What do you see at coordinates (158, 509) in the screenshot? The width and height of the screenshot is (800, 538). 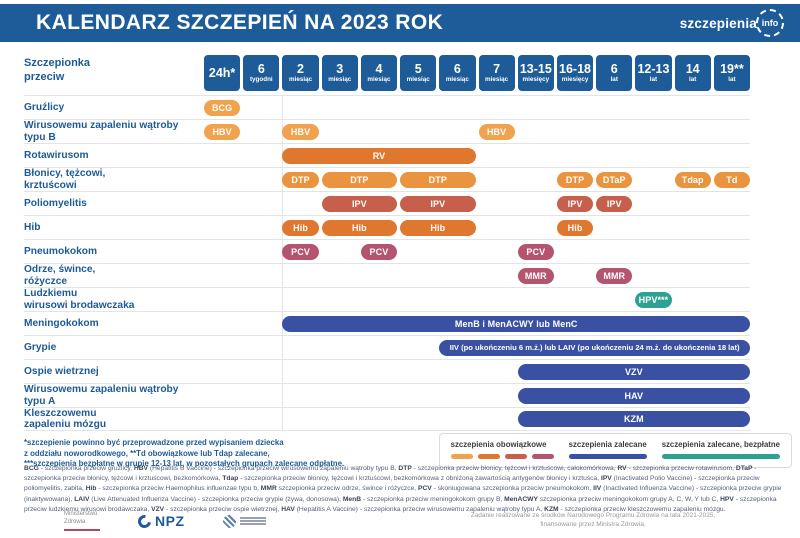 I see `abbr-key: VZV` at bounding box center [158, 509].